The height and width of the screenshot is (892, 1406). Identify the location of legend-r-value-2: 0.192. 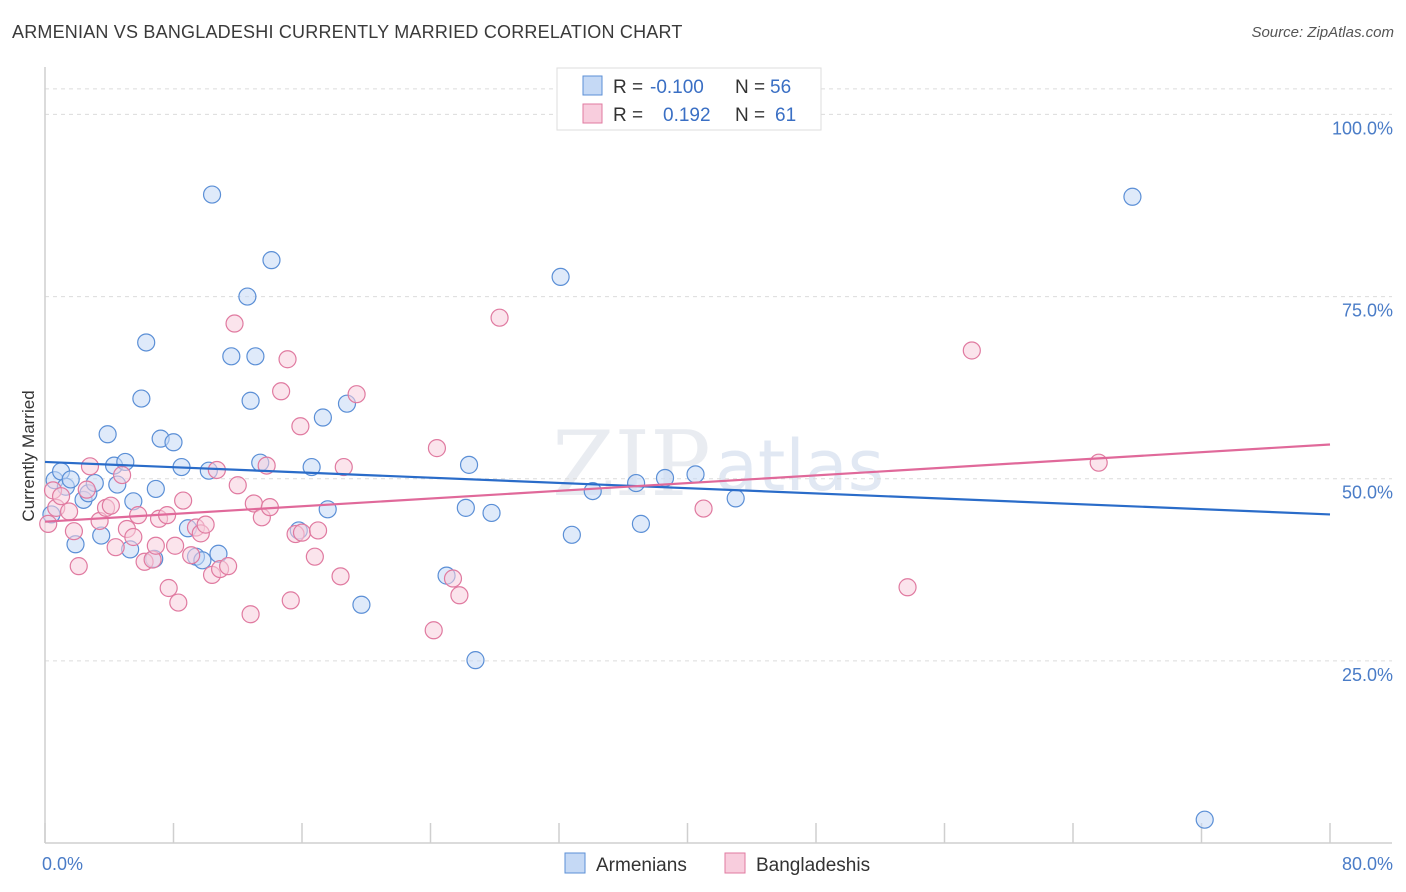
(687, 115).